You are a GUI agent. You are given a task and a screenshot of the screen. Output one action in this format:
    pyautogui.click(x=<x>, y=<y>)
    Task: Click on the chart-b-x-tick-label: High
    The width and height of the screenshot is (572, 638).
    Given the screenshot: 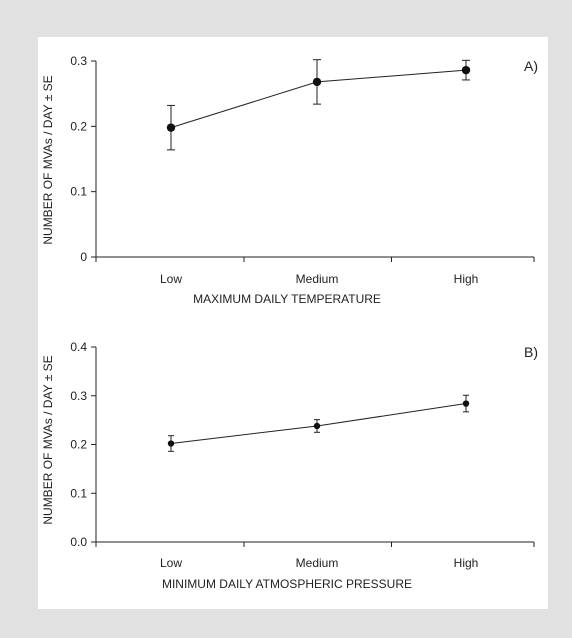 What is the action you would take?
    pyautogui.click(x=466, y=563)
    